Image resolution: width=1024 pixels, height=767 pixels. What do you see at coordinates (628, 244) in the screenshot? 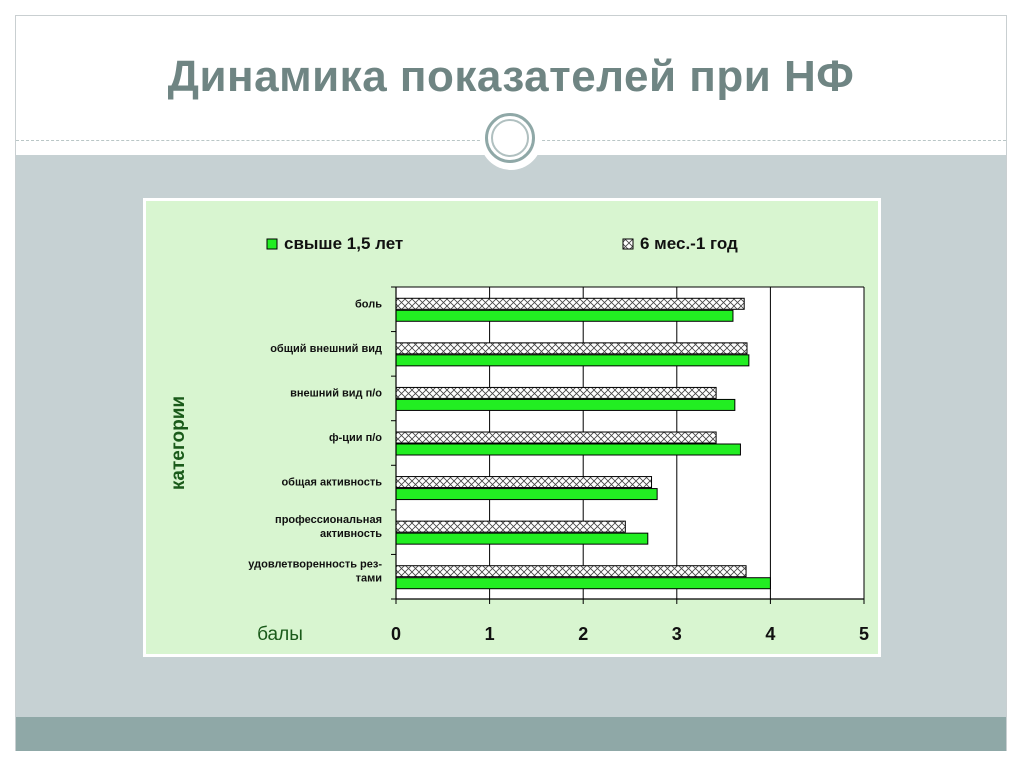
I see `legend-item-series-2-swatch` at bounding box center [628, 244].